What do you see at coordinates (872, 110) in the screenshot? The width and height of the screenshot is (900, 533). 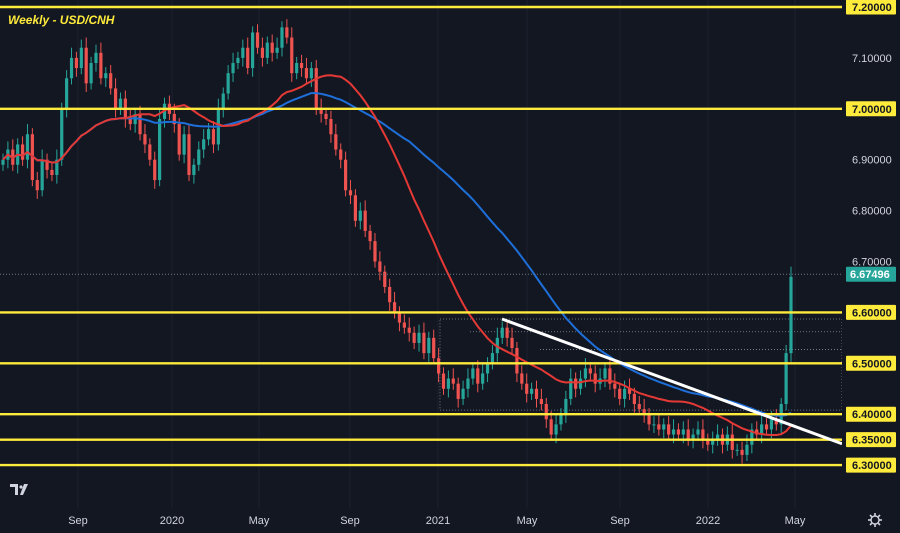 I see `price-label-2: 7.00000` at bounding box center [872, 110].